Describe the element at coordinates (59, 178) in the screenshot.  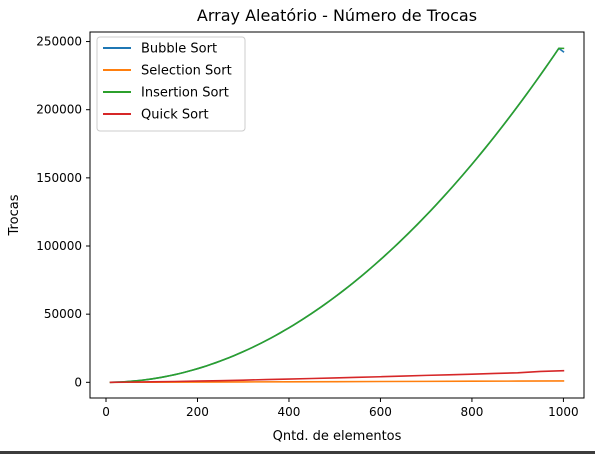
I see `y-tick-label: 150000` at that location.